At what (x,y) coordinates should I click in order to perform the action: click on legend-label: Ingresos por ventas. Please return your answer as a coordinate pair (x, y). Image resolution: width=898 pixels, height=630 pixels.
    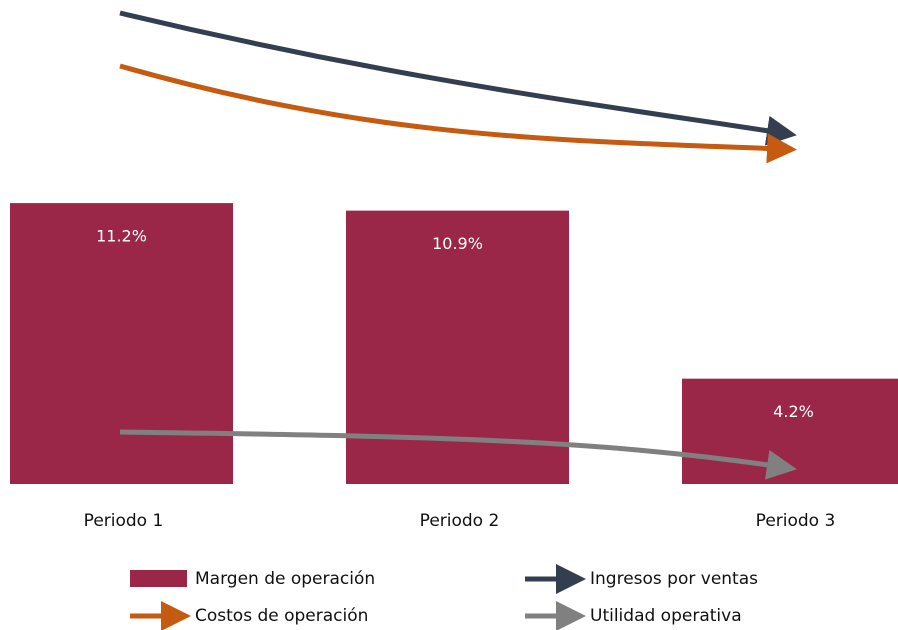
    Looking at the image, I should click on (674, 579).